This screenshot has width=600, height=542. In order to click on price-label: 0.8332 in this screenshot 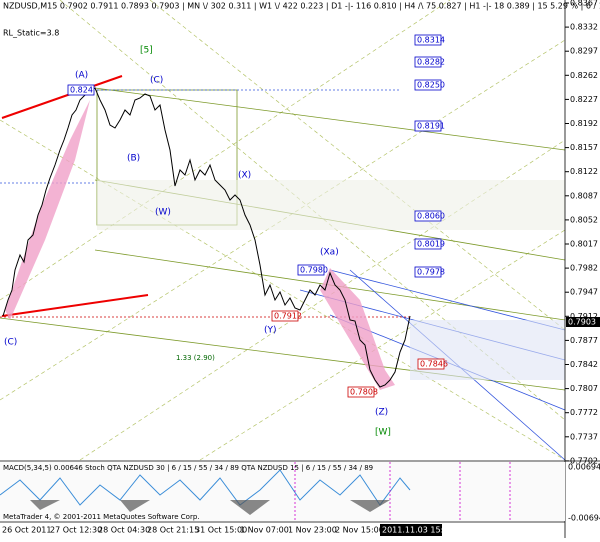, I will do `click(584, 27)`.